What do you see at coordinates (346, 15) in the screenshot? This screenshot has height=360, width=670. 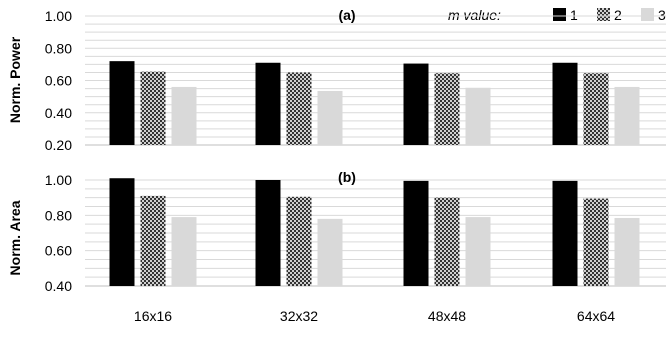 I see `panel-a-title: (a)` at bounding box center [346, 15].